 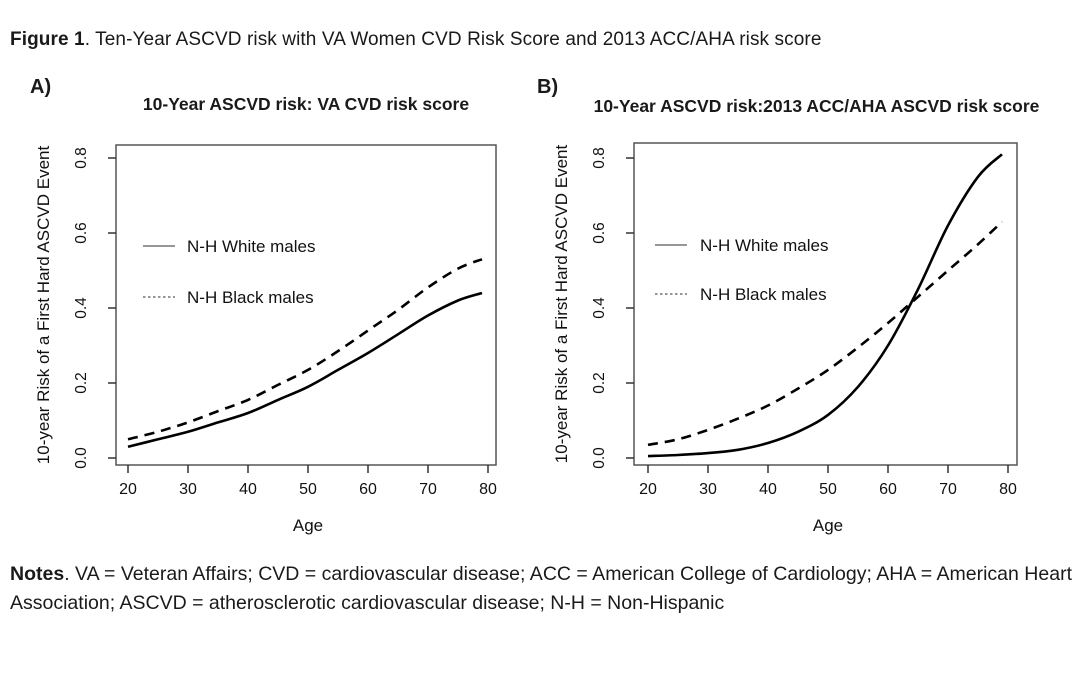 I want to click on chart-a-title: 10-Year ASCVD risk: VA CVD risk score, so click(x=306, y=104).